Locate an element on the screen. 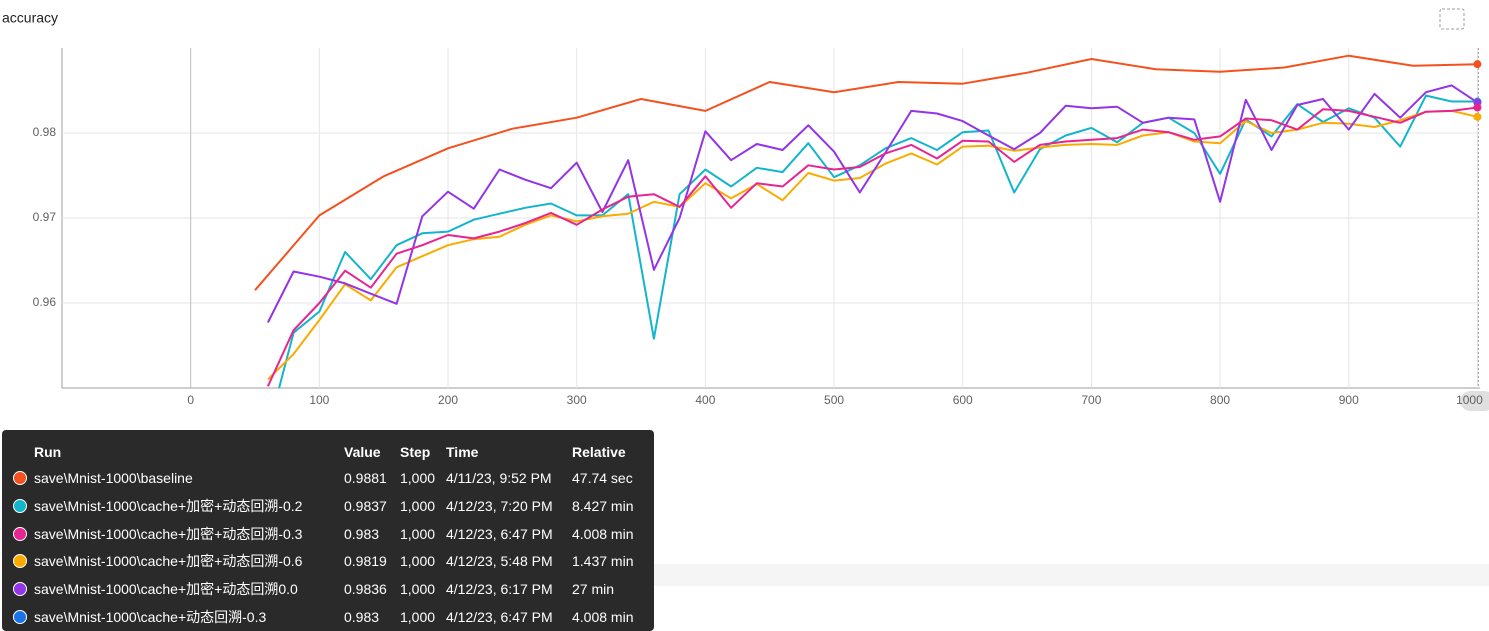  y-tick-label: 0.97 is located at coordinates (45, 217).